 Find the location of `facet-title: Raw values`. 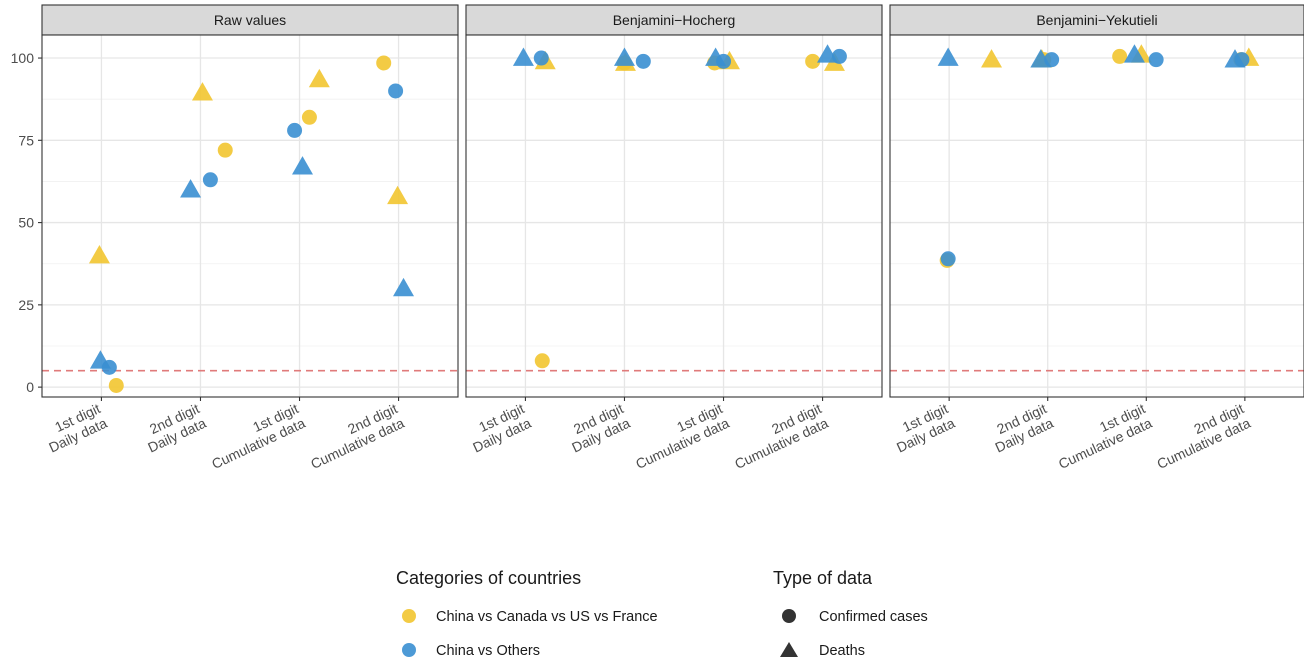

facet-title: Raw values is located at coordinates (250, 20).